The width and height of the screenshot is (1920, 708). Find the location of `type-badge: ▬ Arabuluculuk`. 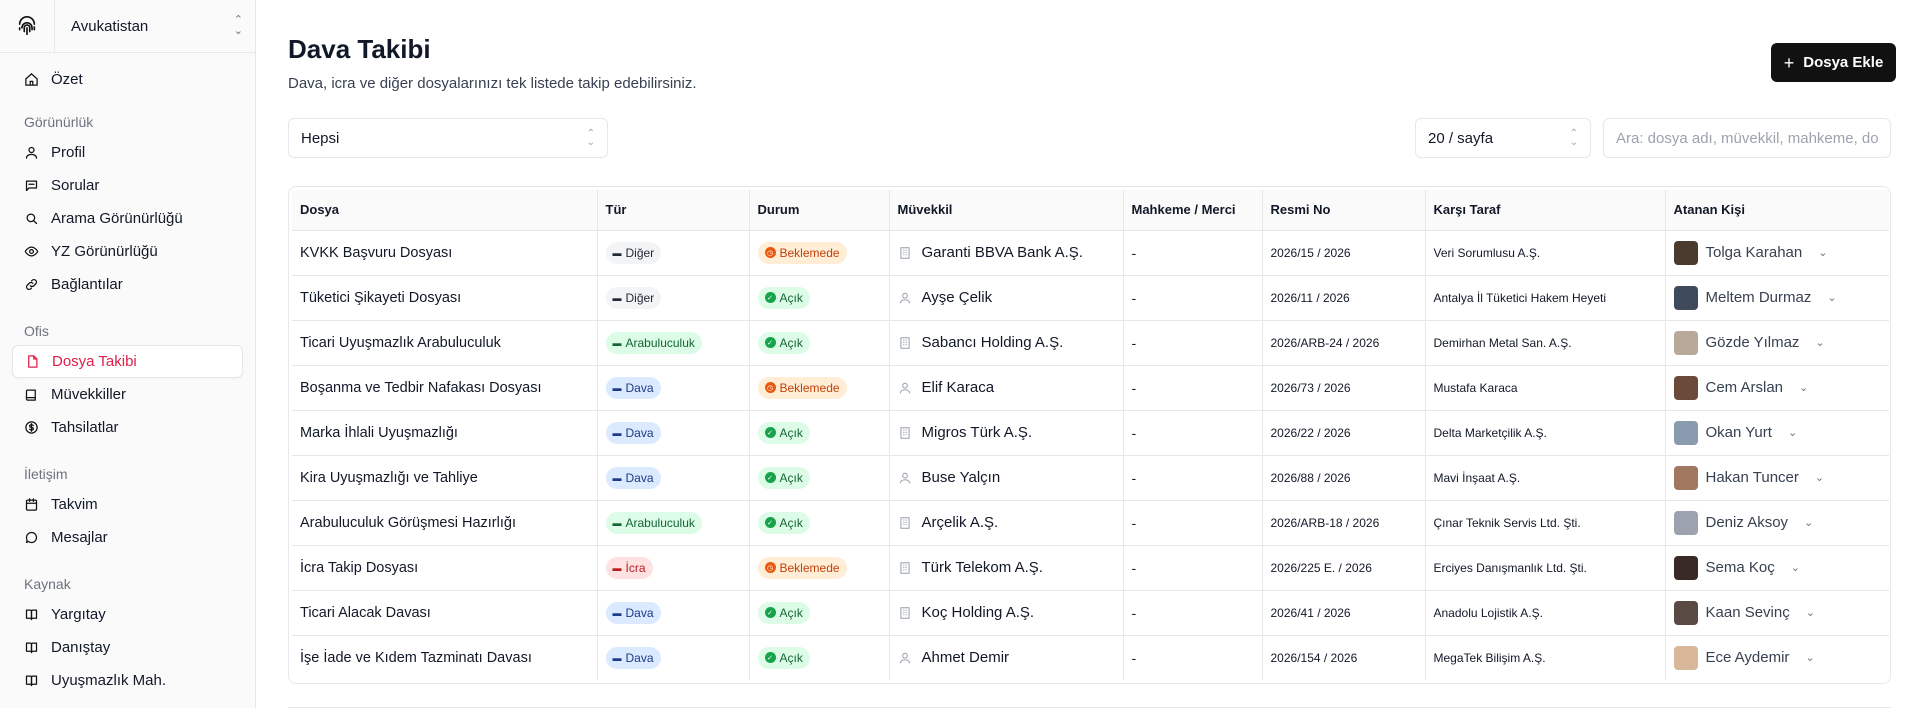

type-badge: ▬ Arabuluculuk is located at coordinates (653, 522).